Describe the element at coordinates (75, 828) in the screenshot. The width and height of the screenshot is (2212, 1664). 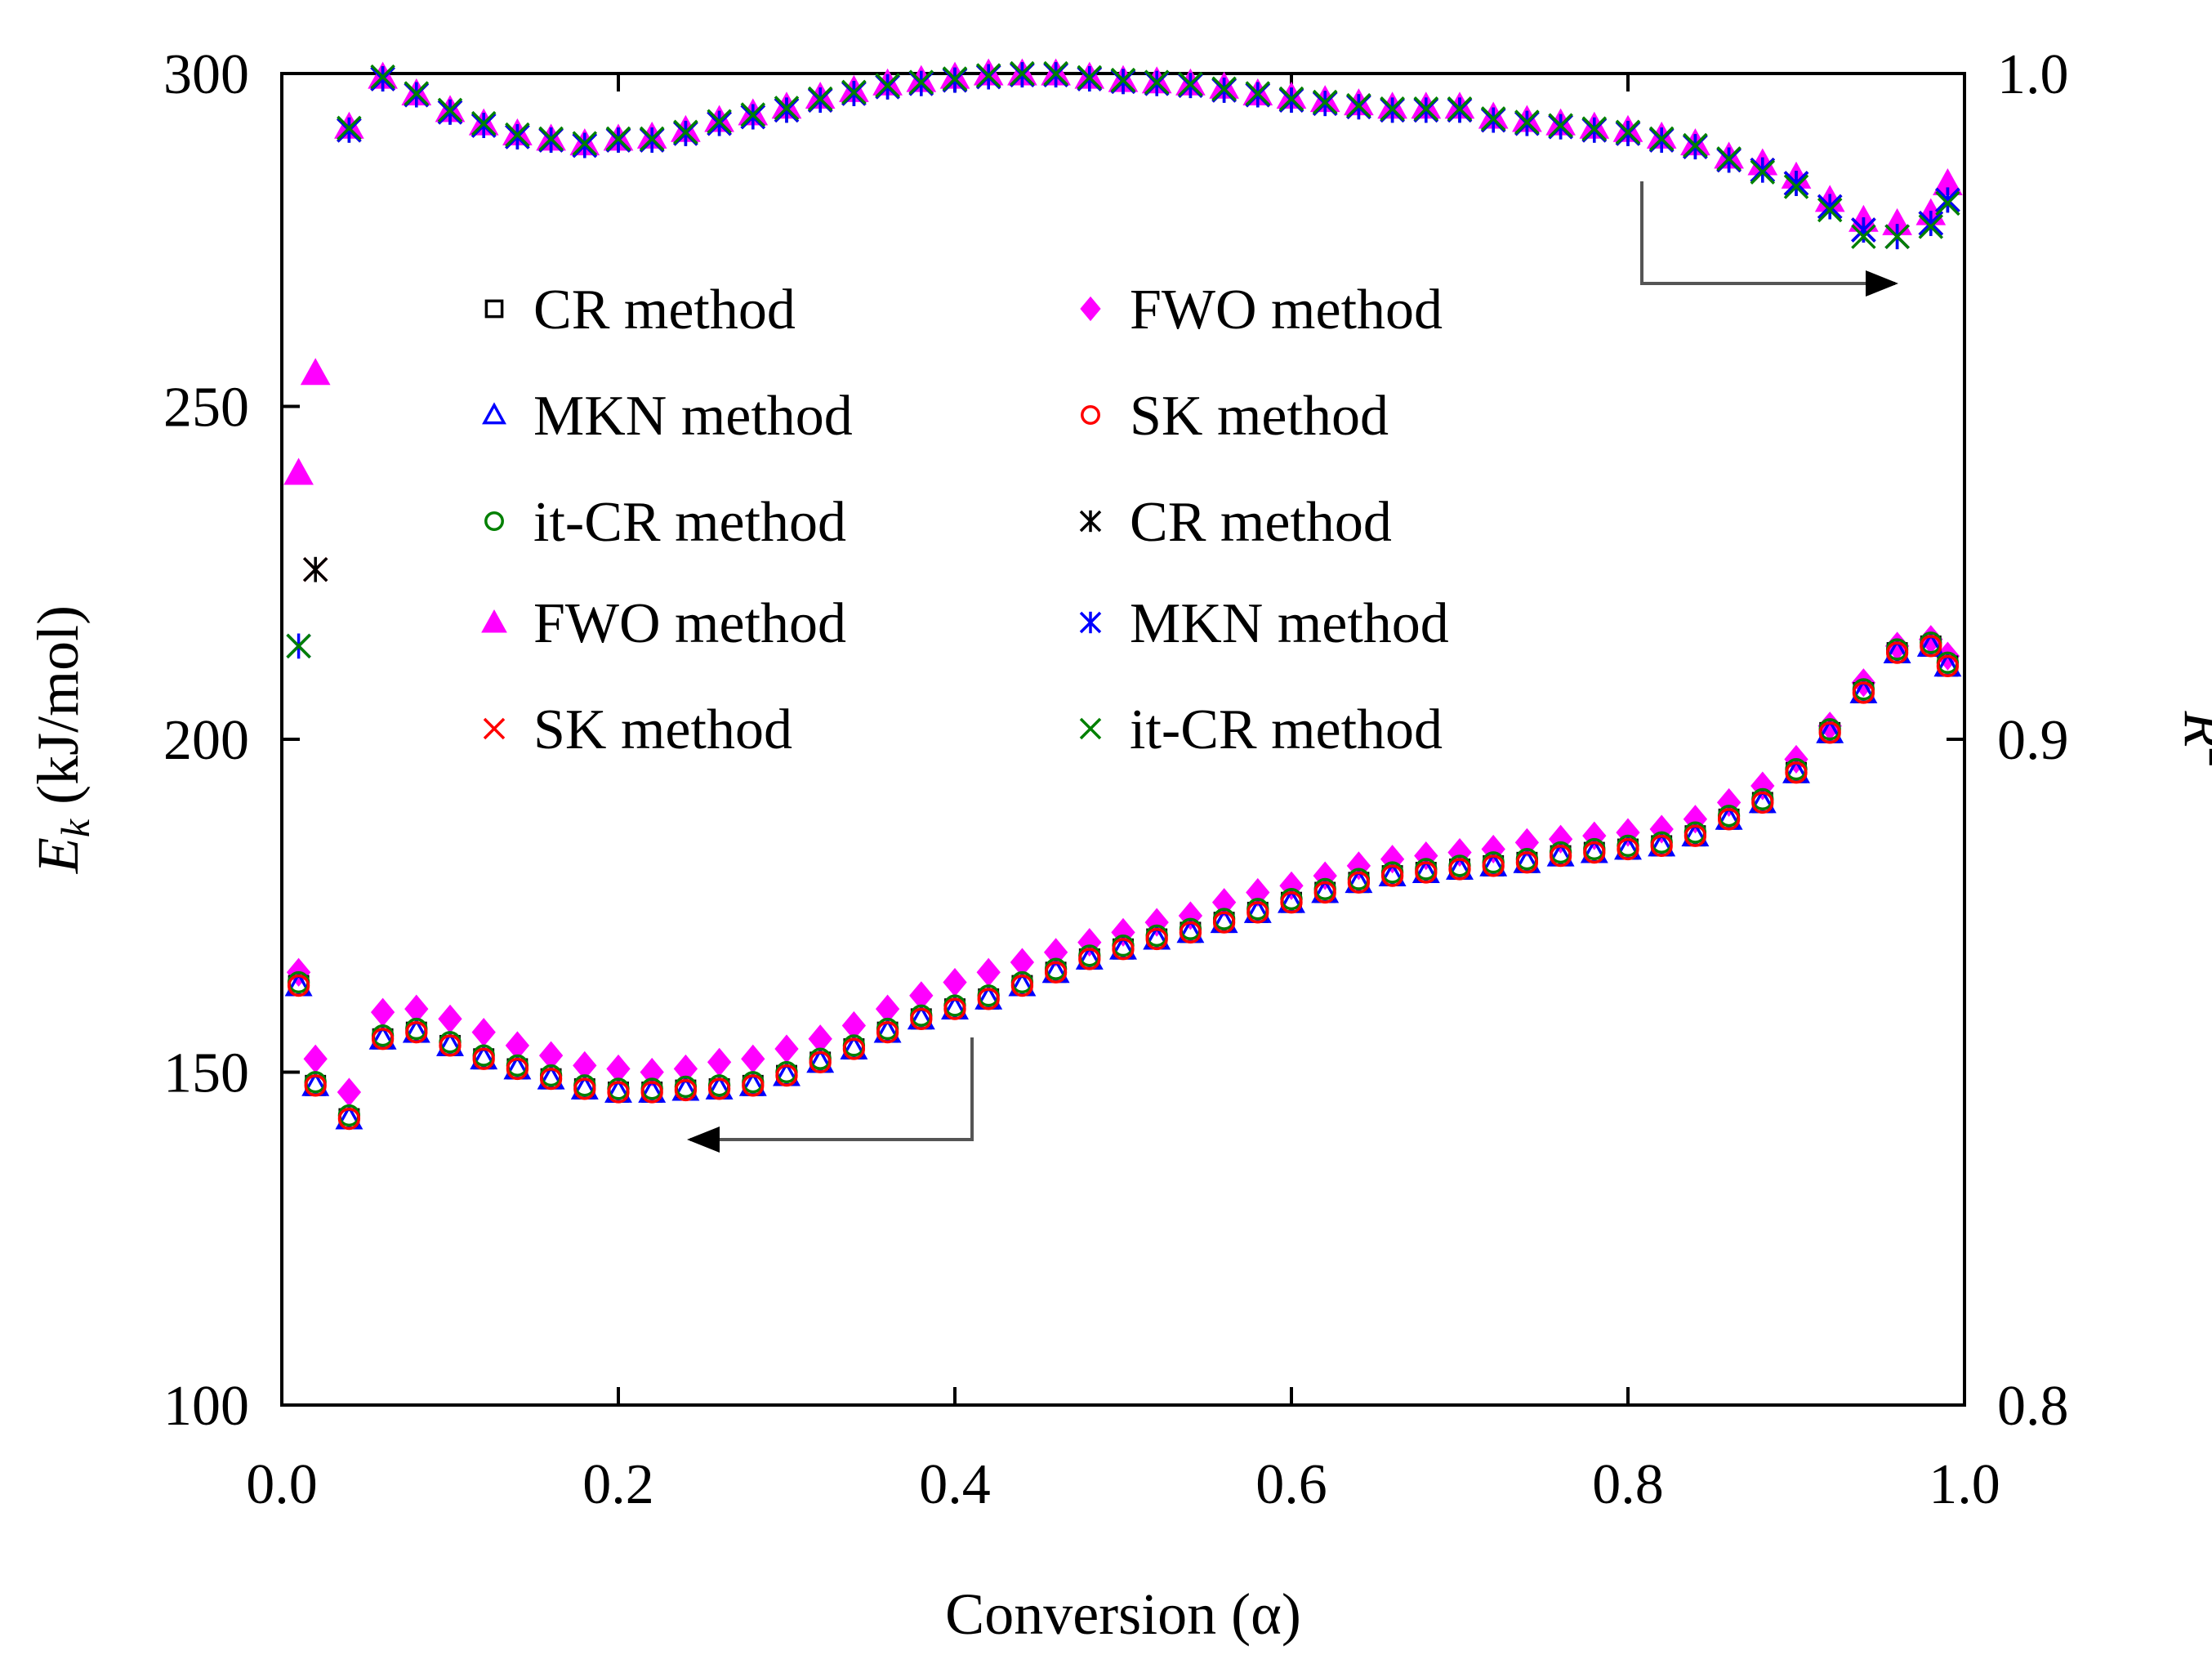
I see `y-left-subscript: k` at that location.